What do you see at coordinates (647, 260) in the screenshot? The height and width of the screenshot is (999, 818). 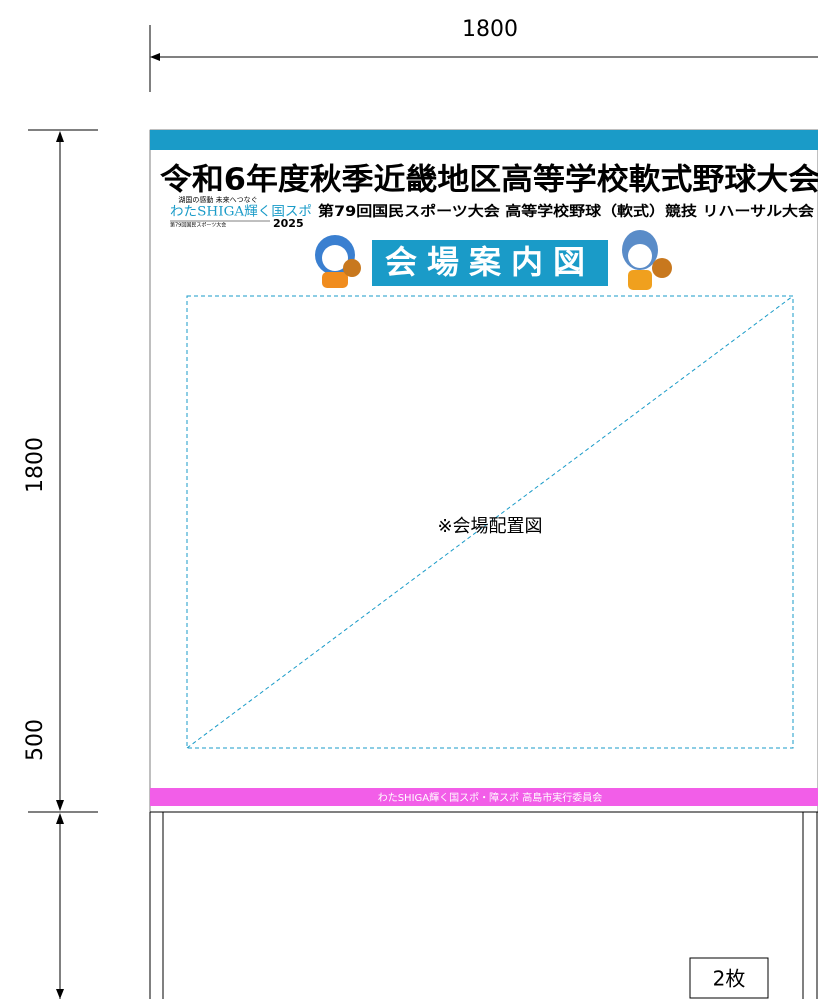 I see `mascot-right` at bounding box center [647, 260].